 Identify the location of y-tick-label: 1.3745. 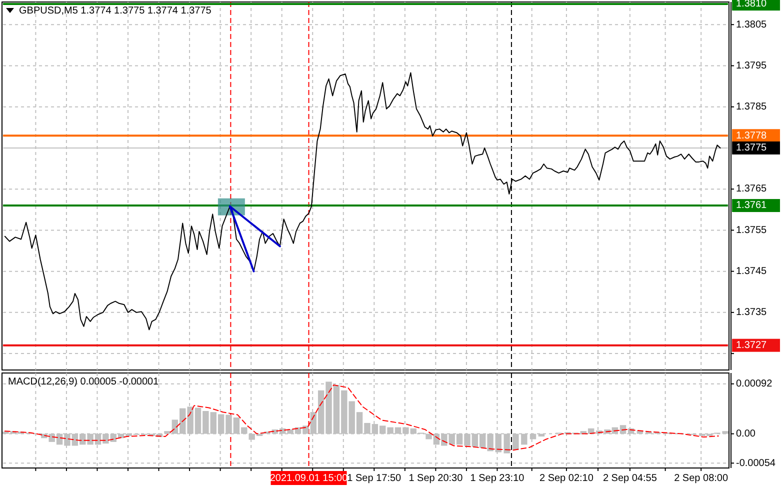
(752, 271).